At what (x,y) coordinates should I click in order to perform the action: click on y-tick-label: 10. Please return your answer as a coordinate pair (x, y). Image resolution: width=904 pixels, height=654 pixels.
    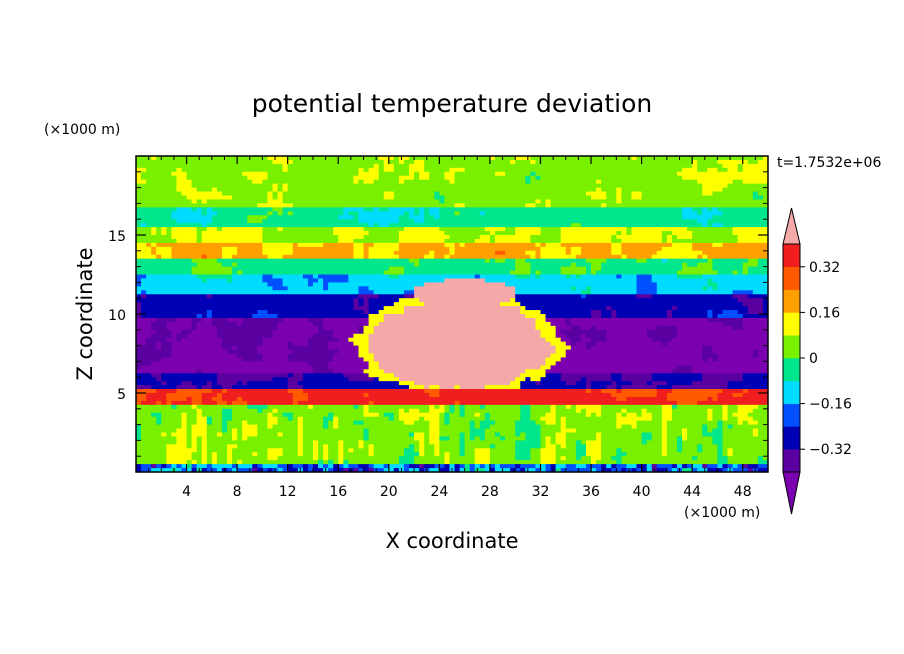
    Looking at the image, I should click on (117, 316).